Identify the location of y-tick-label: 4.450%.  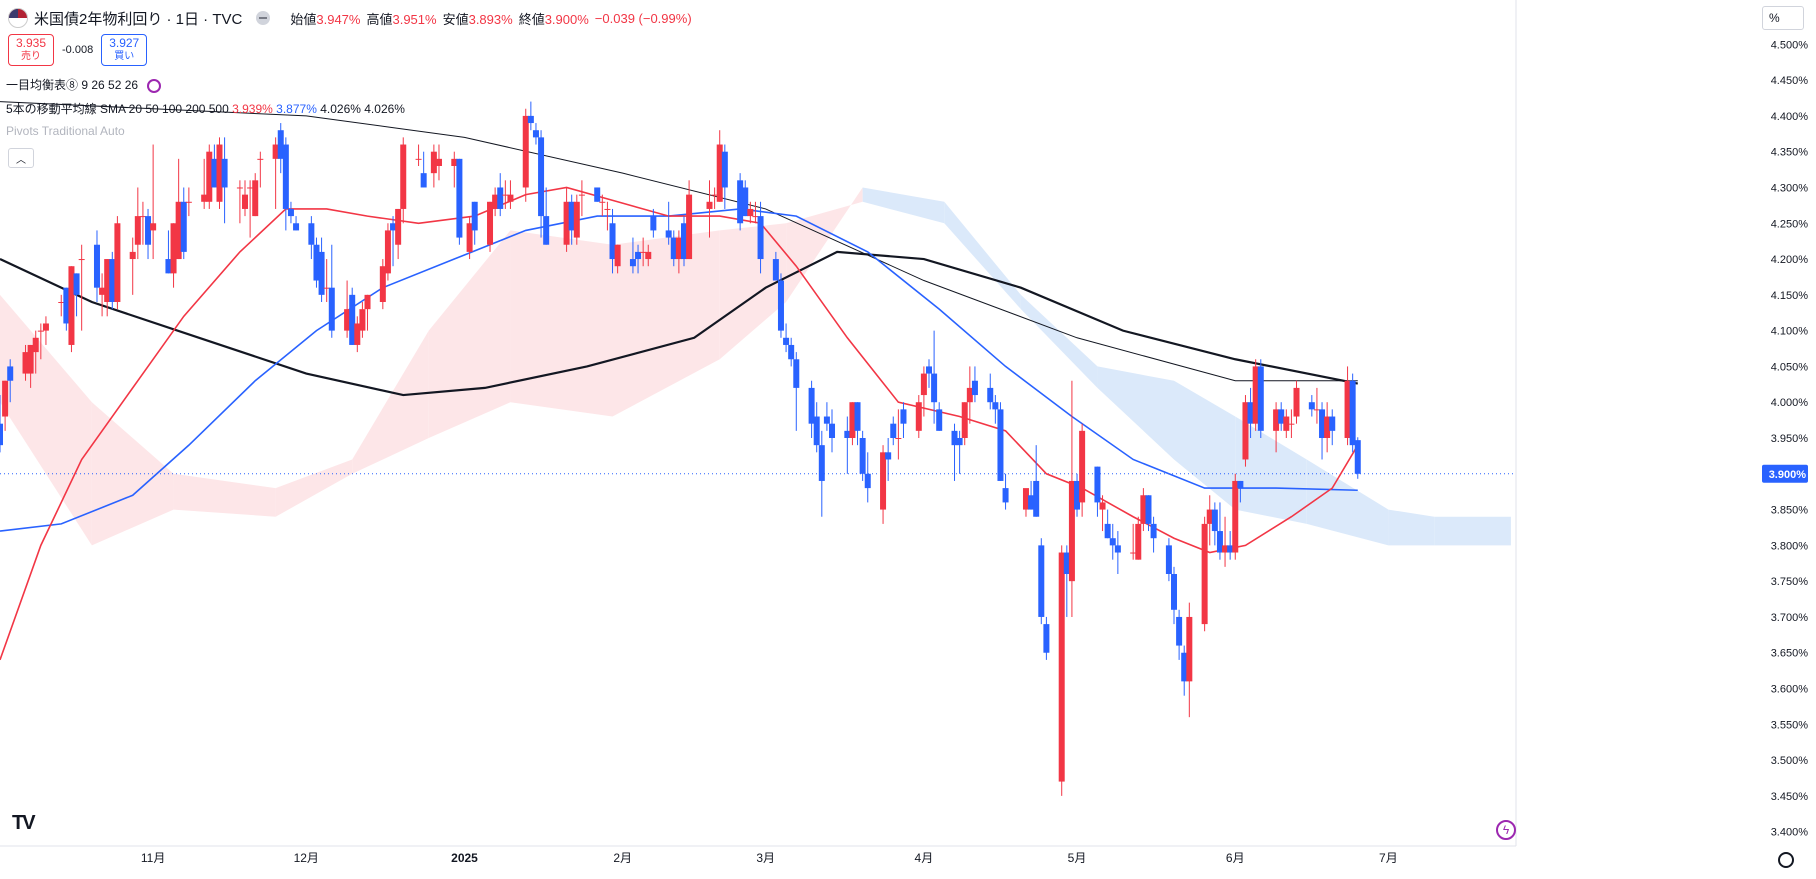
(1790, 81).